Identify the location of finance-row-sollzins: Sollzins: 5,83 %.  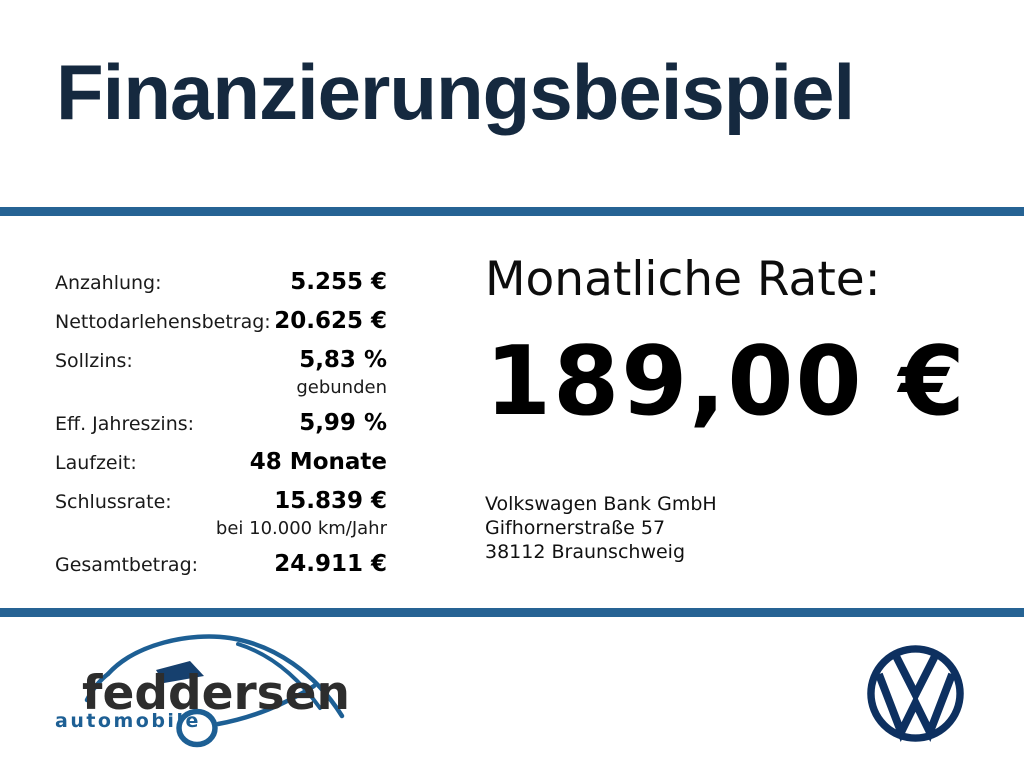
(221, 360).